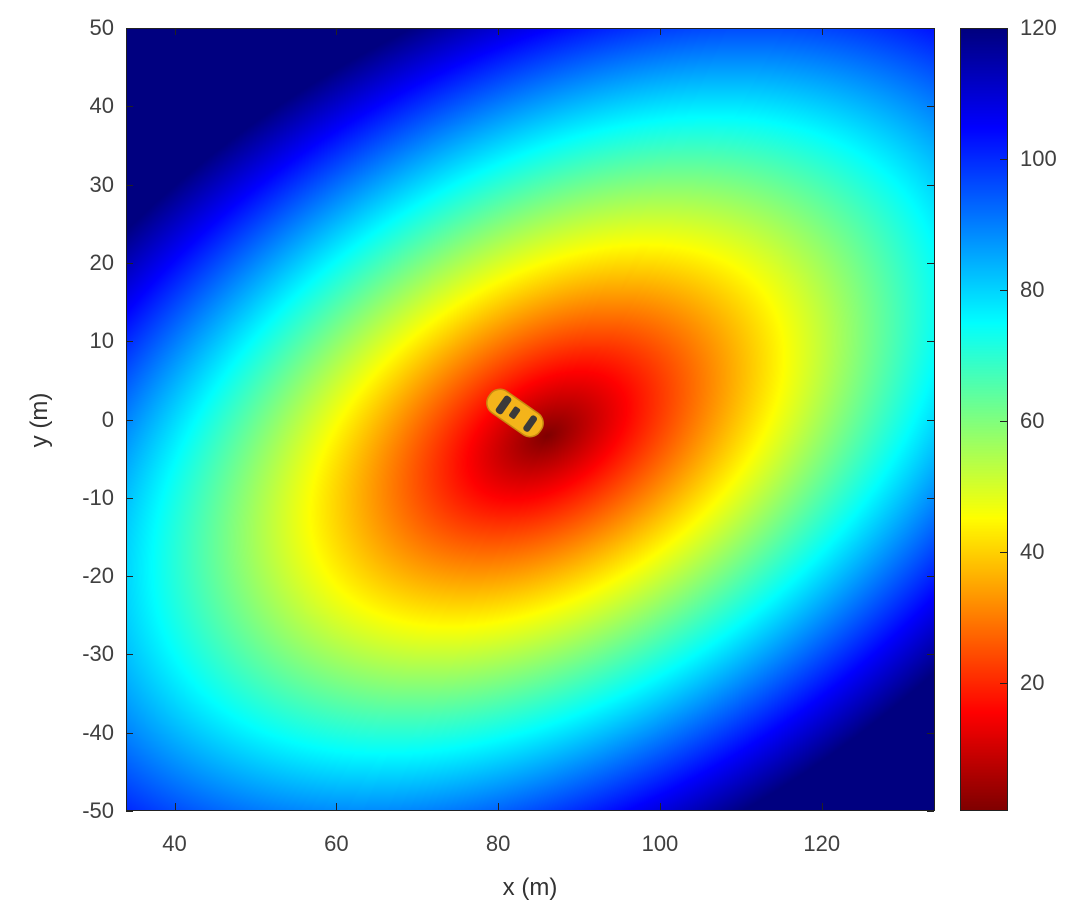 The height and width of the screenshot is (921, 1080). Describe the element at coordinates (498, 843) in the screenshot. I see `x-tick-label: 80` at that location.